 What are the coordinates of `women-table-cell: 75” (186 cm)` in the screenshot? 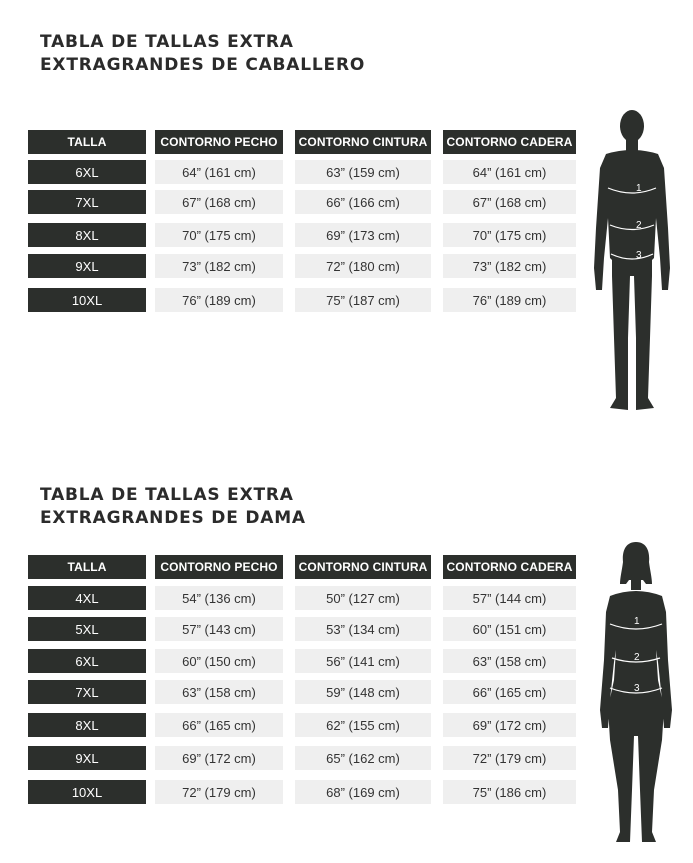 It's located at (509, 792).